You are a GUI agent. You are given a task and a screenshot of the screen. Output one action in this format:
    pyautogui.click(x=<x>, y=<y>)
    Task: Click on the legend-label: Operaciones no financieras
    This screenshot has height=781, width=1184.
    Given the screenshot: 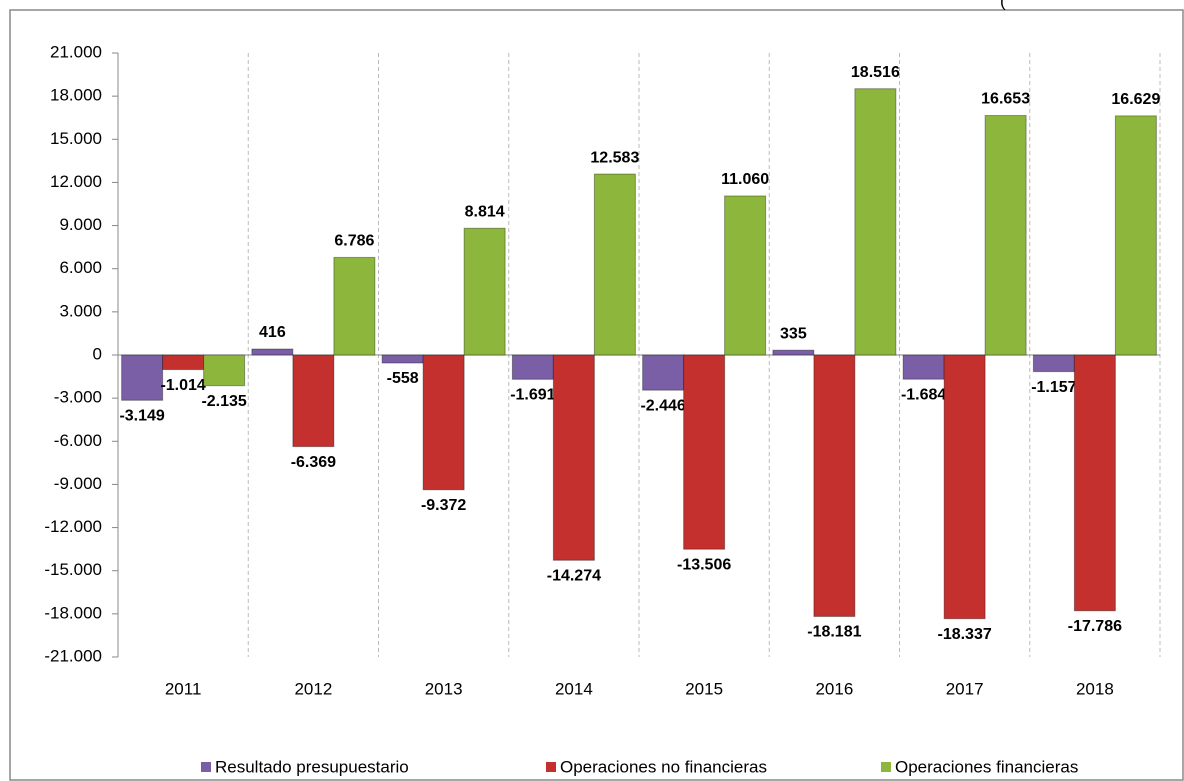 What is the action you would take?
    pyautogui.click(x=663, y=766)
    